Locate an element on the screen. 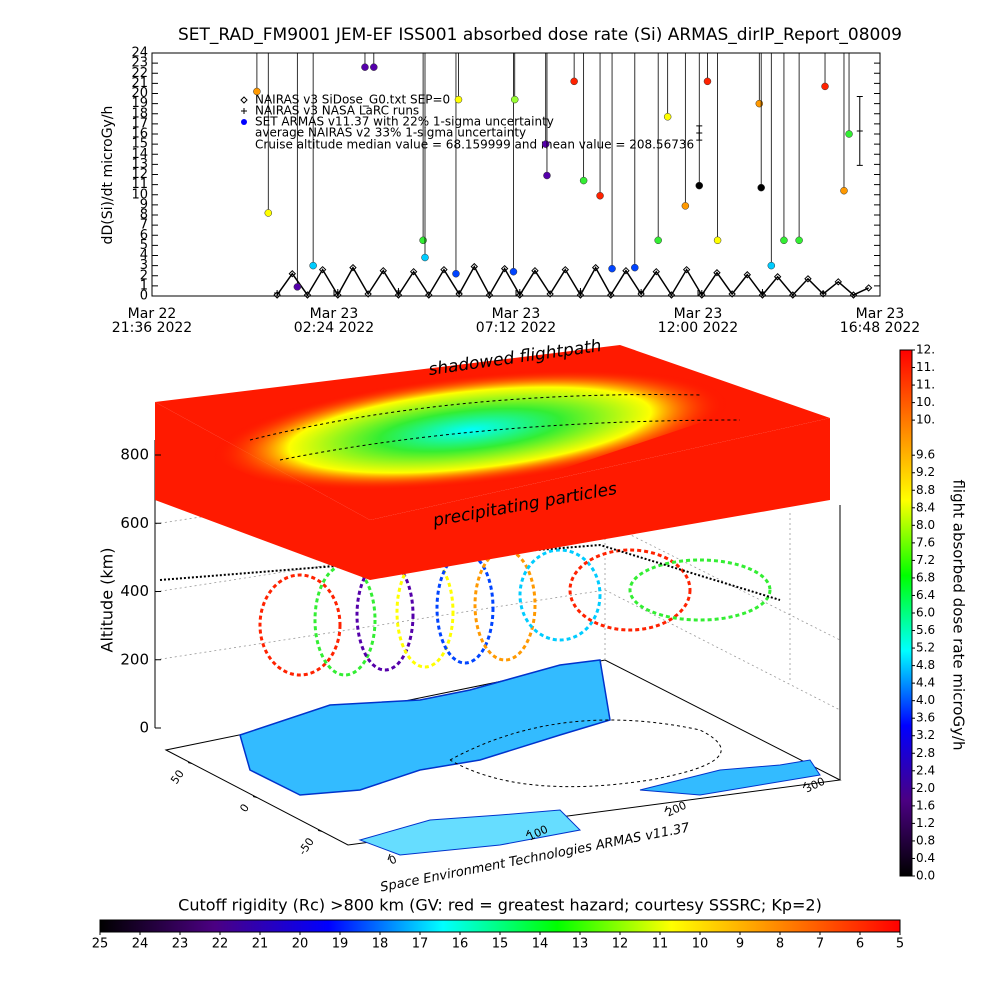 This screenshot has width=1000, height=1000. colorbar-tick-label: 19 is located at coordinates (340, 944).